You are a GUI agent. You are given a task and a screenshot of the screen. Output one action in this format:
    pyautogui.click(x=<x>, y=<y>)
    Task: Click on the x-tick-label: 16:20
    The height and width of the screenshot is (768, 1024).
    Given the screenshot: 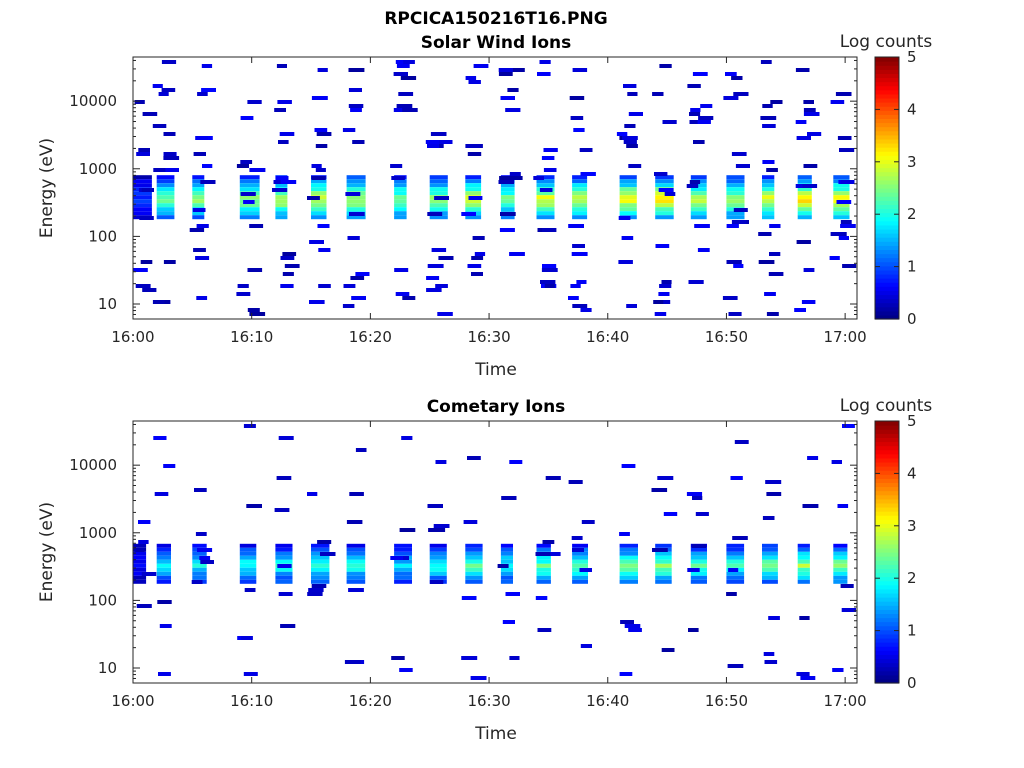 What is the action you would take?
    pyautogui.click(x=370, y=337)
    